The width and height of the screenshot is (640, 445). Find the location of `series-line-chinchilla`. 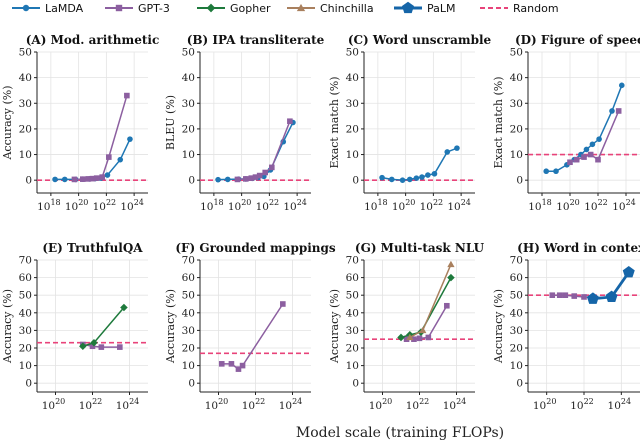

series-line-chinchilla is located at coordinates (430, 301).